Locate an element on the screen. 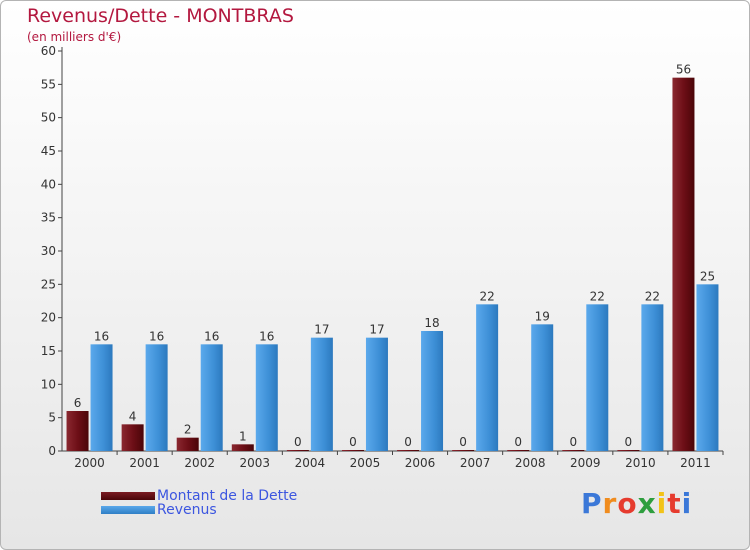  y-tick-label: 15 is located at coordinates (48, 351).